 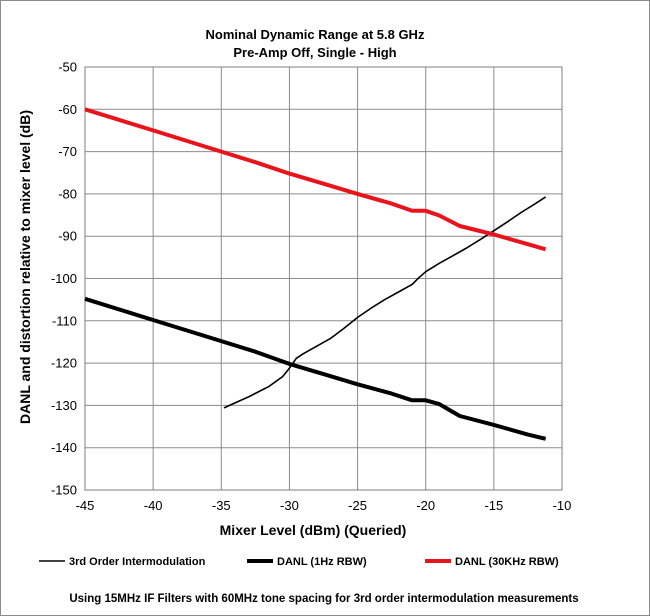 What do you see at coordinates (425, 505) in the screenshot?
I see `x-tick-label: -20` at bounding box center [425, 505].